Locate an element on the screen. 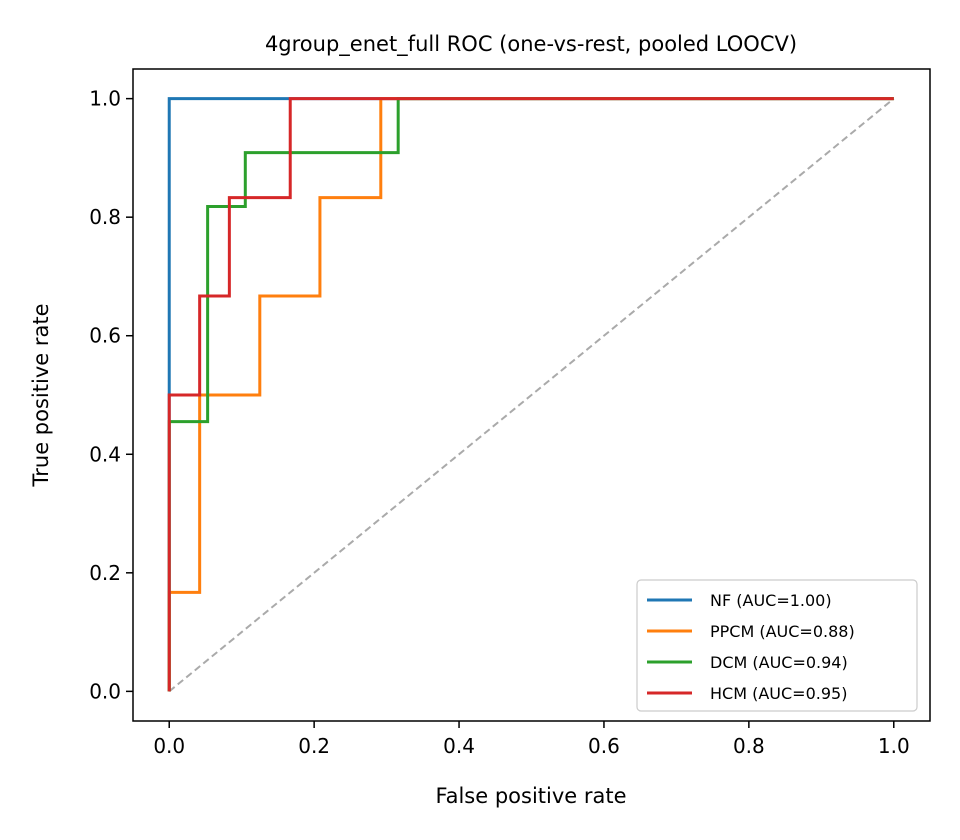 The image size is (960, 840). x-axis: 0.0 0.2 0.4 0.6 0.8 1.0 is located at coordinates (531, 739).